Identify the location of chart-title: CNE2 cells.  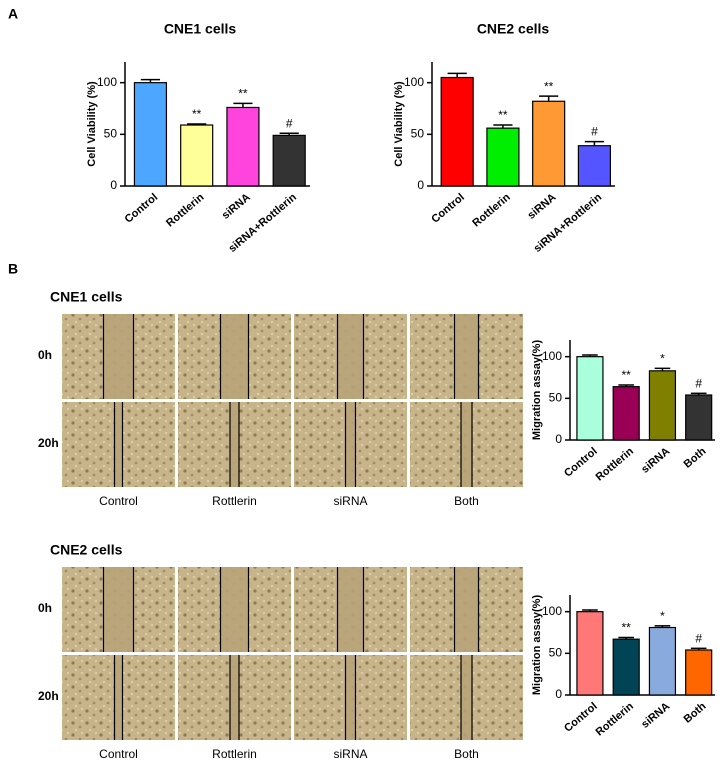
(513, 29).